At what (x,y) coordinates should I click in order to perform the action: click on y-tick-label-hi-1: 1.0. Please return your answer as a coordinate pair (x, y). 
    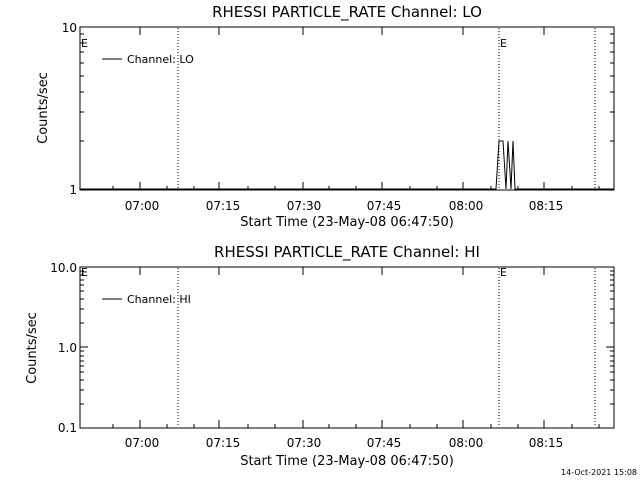
    Looking at the image, I should click on (67, 348).